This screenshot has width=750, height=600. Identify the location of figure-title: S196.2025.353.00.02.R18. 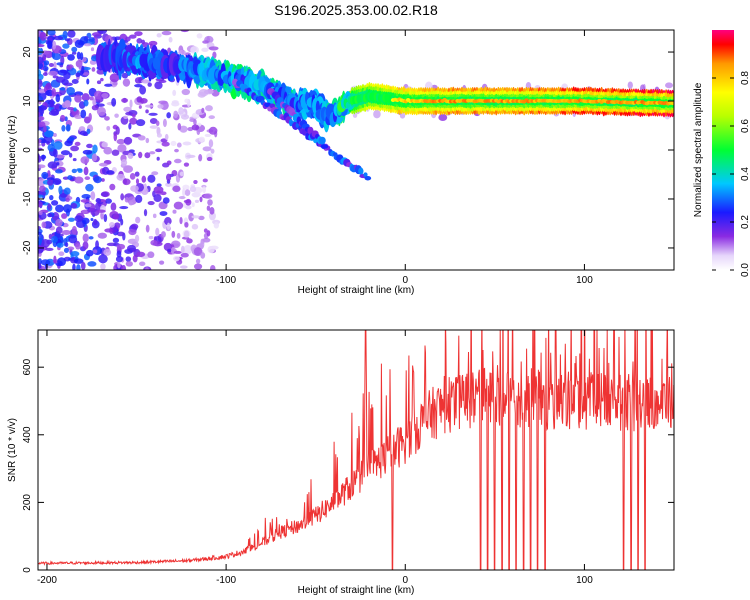
(356, 10).